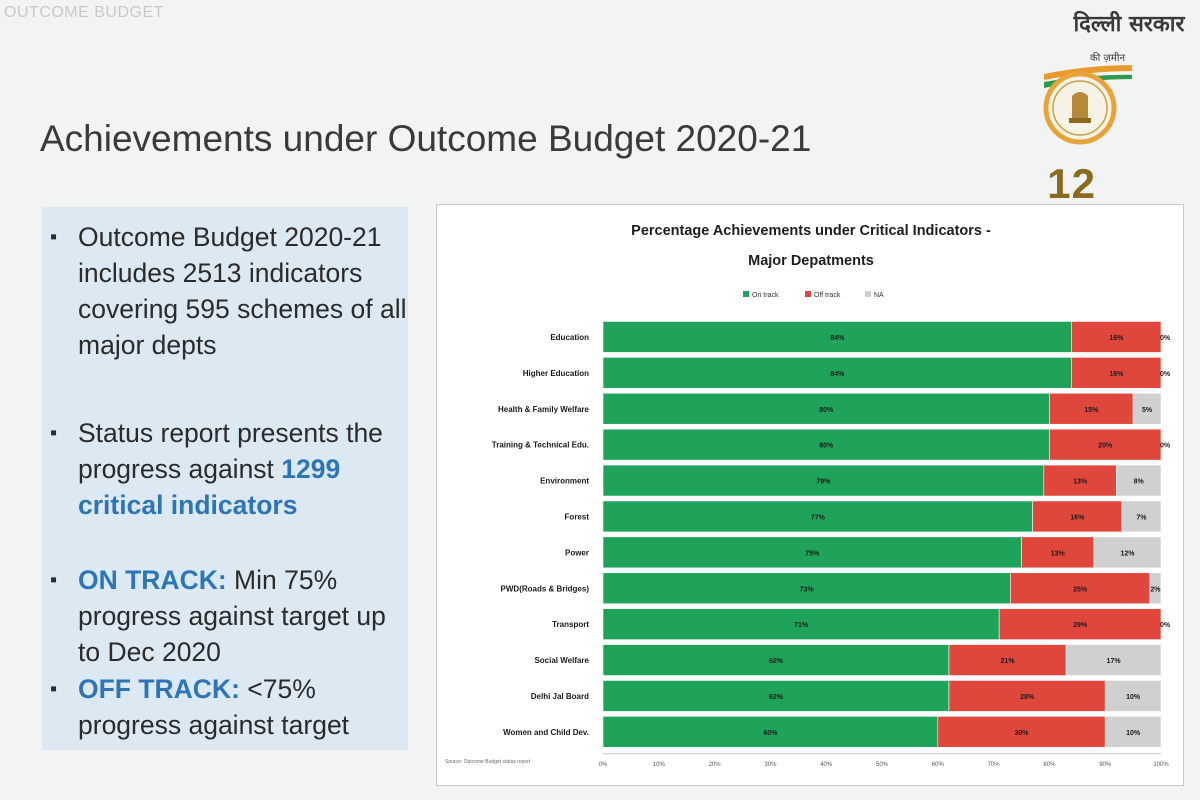 The image size is (1200, 800). I want to click on x-tick-label: 30%, so click(770, 765).